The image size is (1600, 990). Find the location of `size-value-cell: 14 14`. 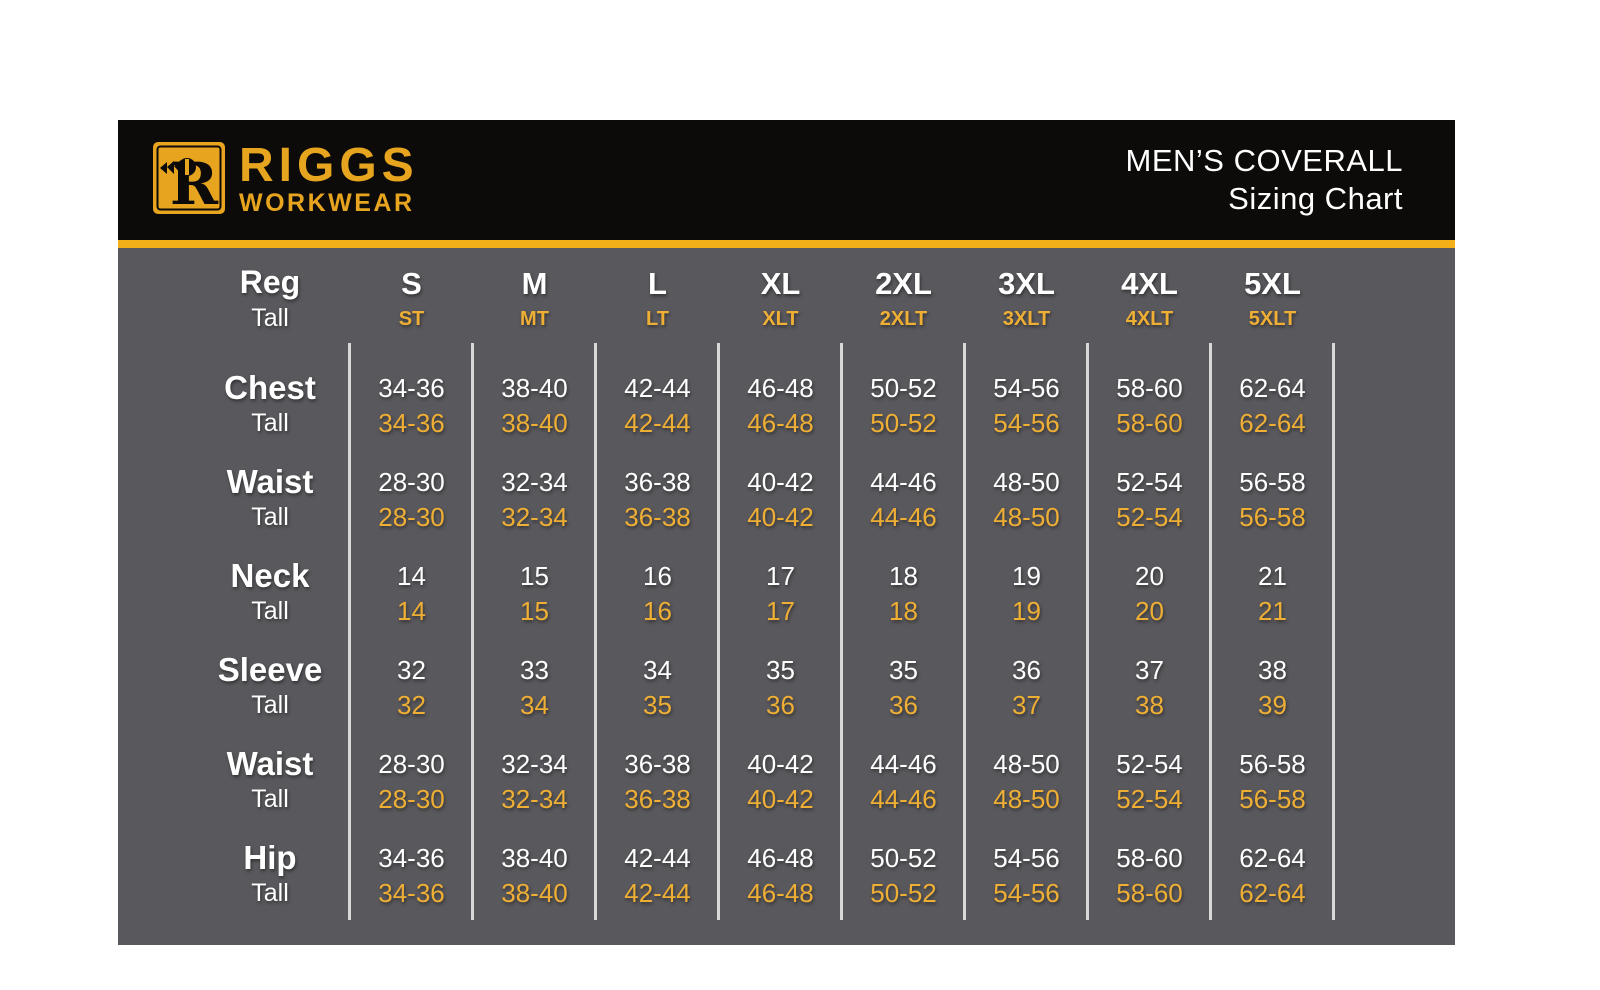

size-value-cell: 14 14 is located at coordinates (411, 580).